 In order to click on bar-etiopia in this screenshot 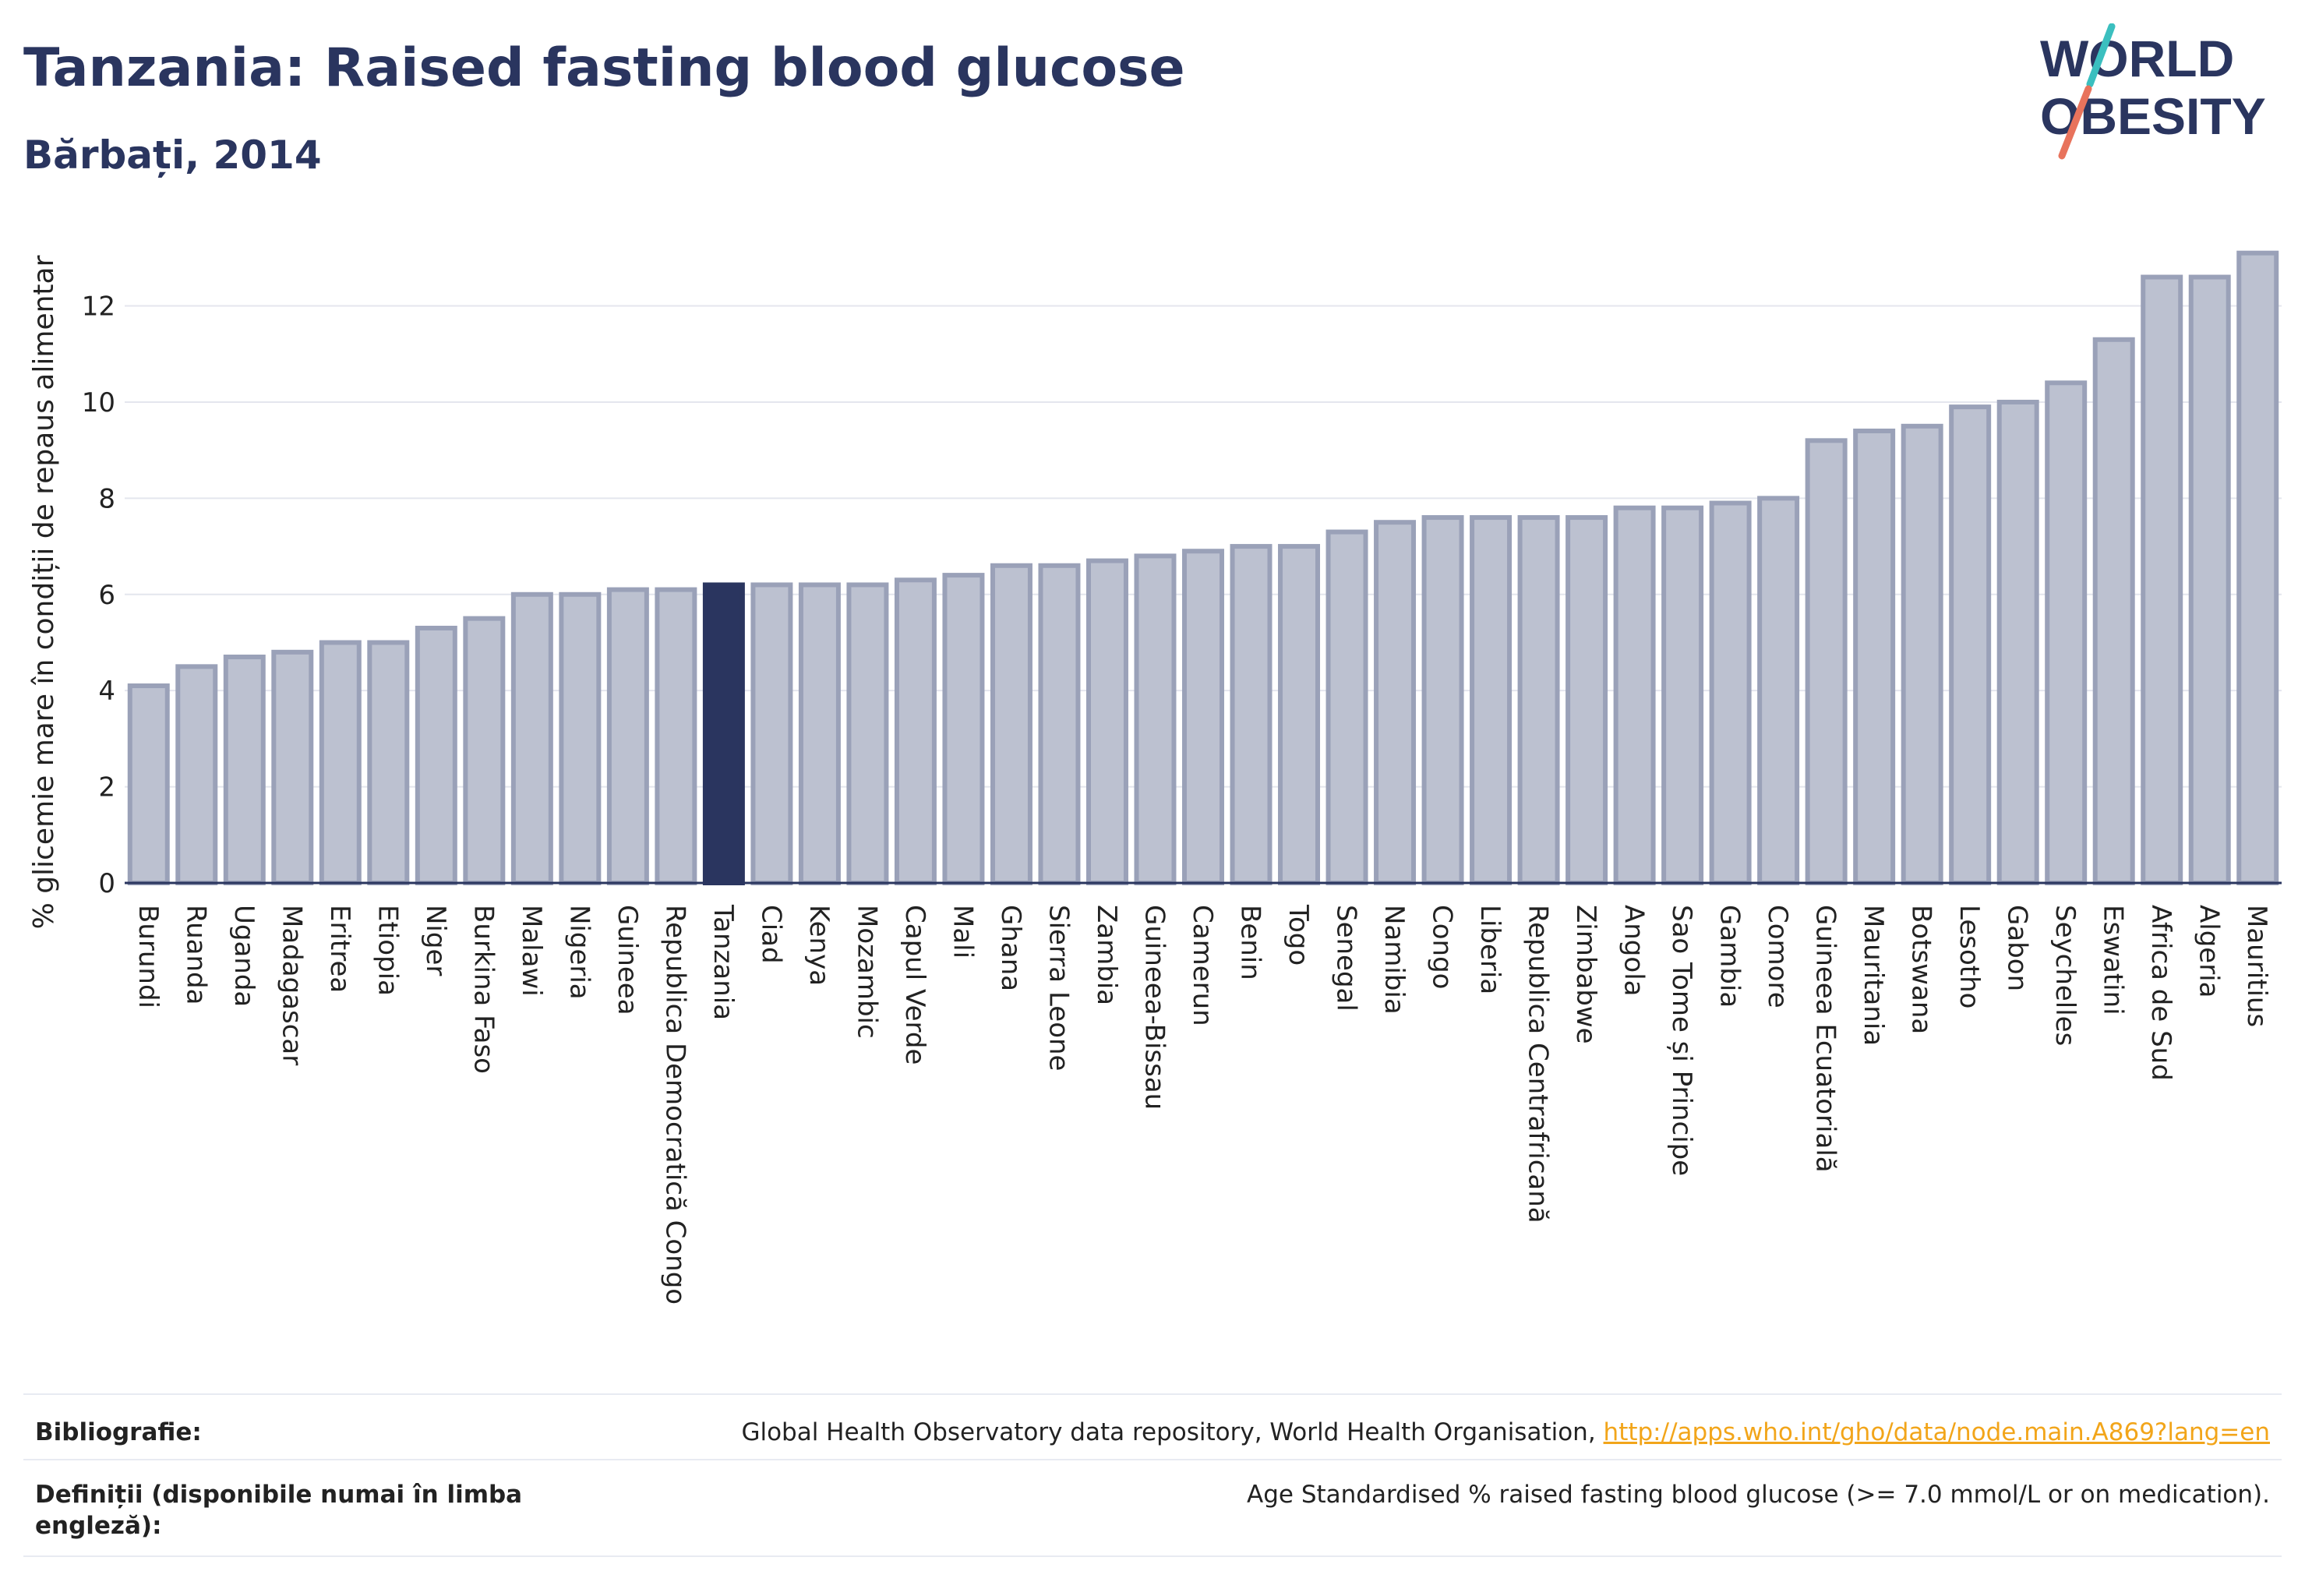, I will do `click(388, 763)`.